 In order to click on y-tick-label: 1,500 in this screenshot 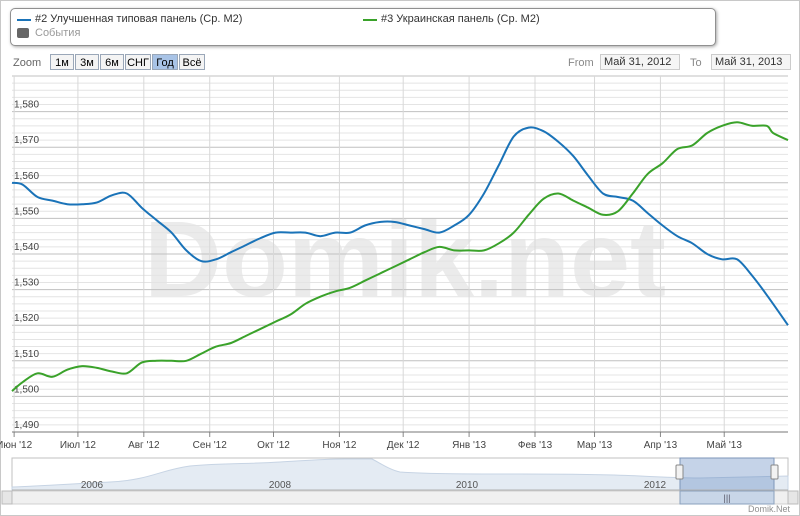, I will do `click(26, 389)`.